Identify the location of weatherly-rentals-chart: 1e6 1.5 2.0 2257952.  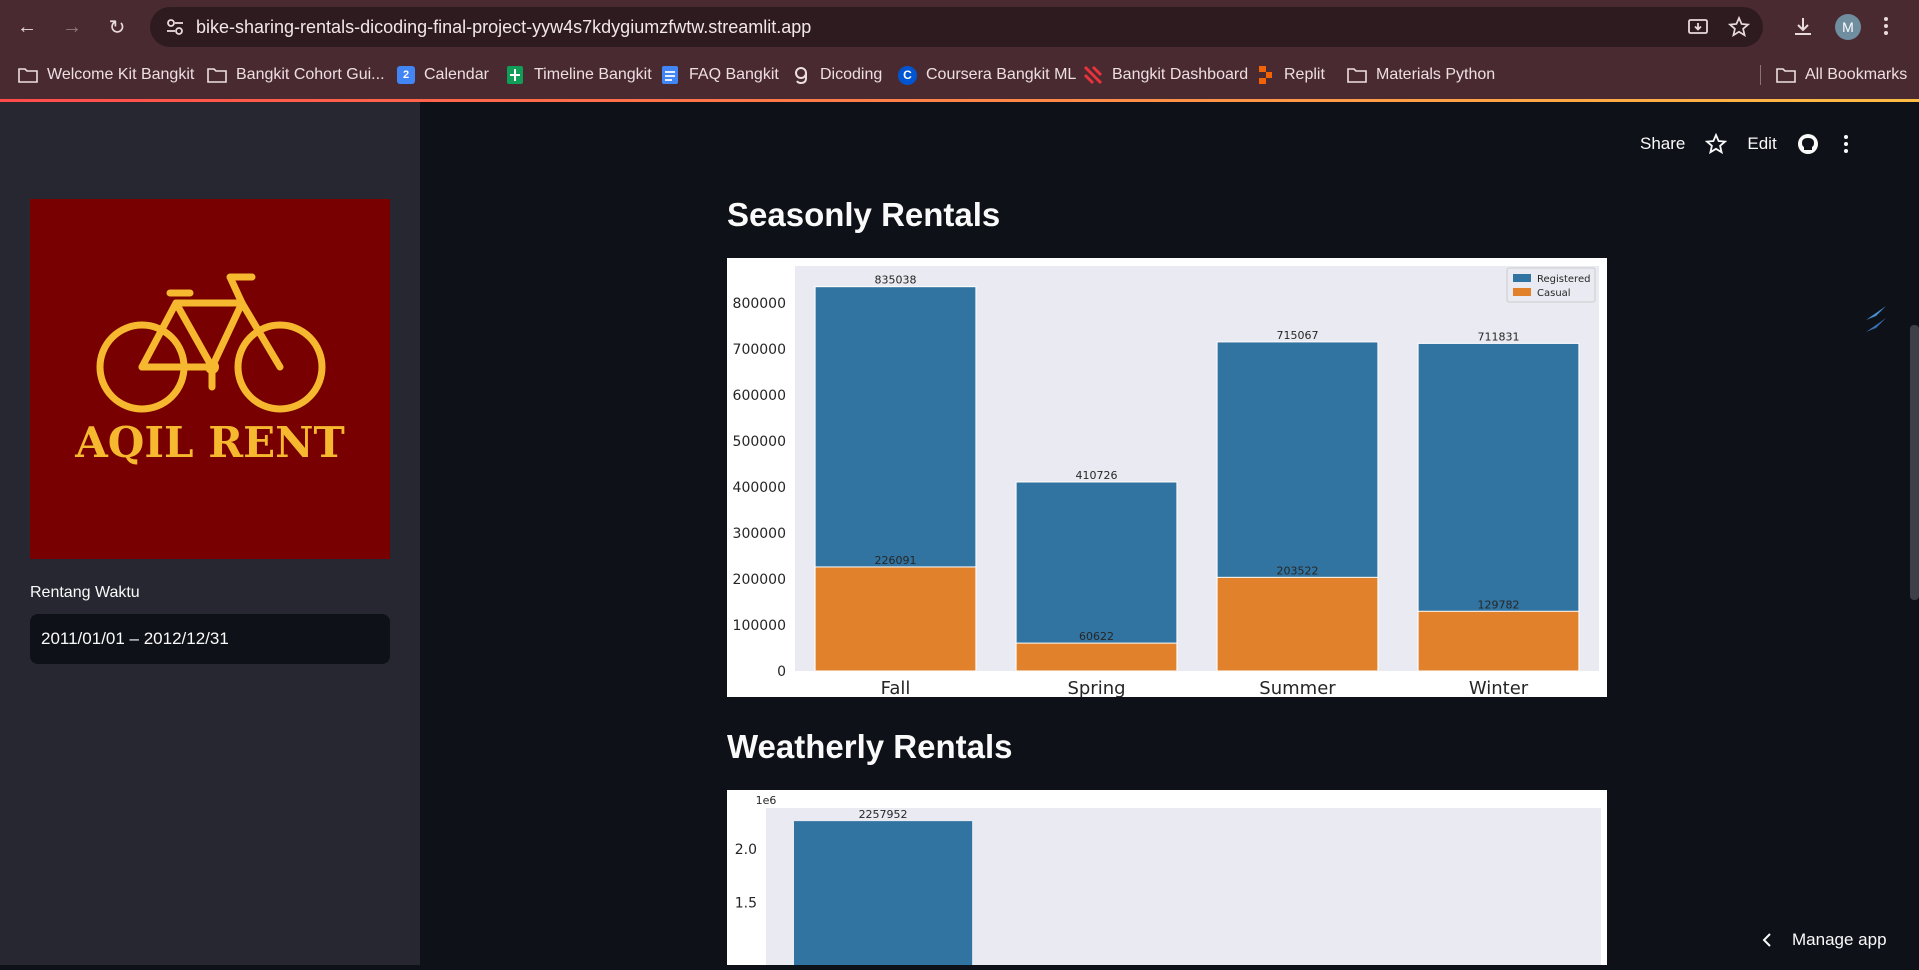
(1167, 880).